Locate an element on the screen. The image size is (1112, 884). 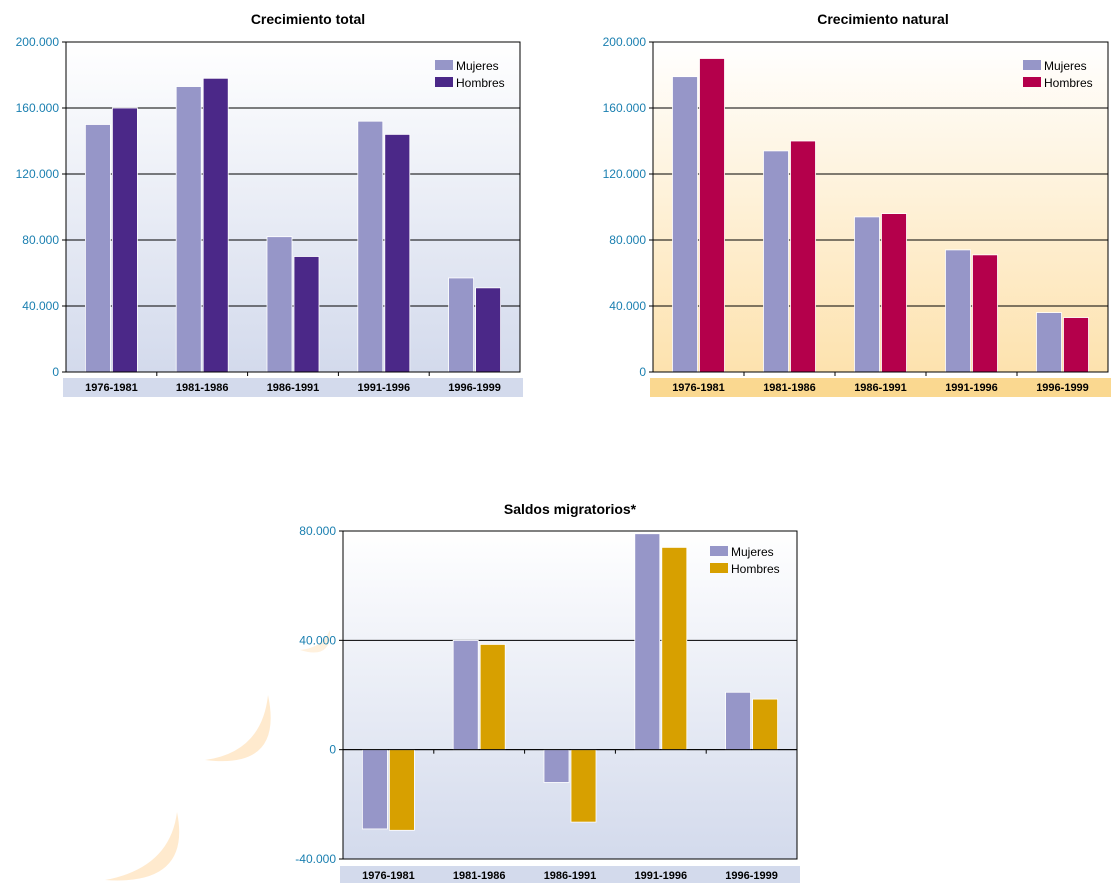
decorative-background is located at coordinates (218, 755).